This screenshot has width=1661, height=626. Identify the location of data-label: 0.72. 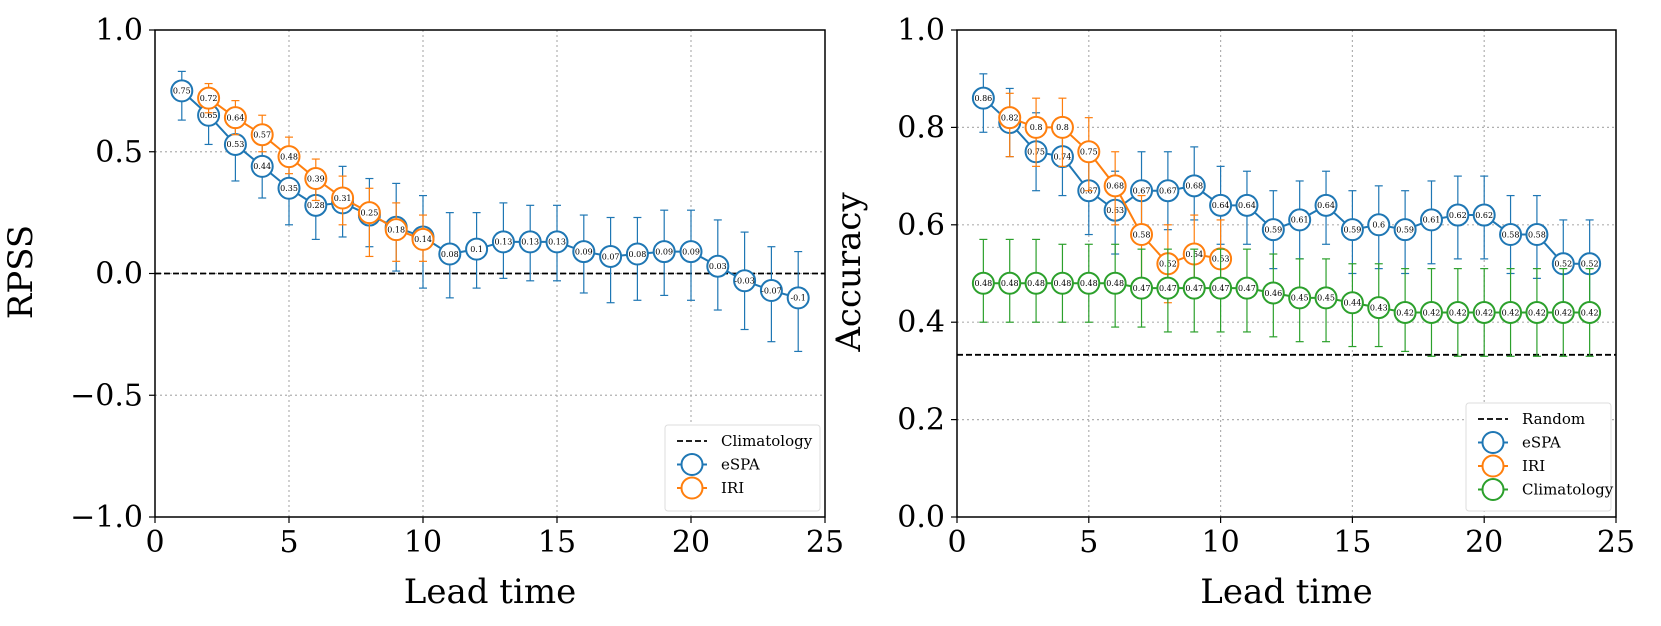
(209, 98).